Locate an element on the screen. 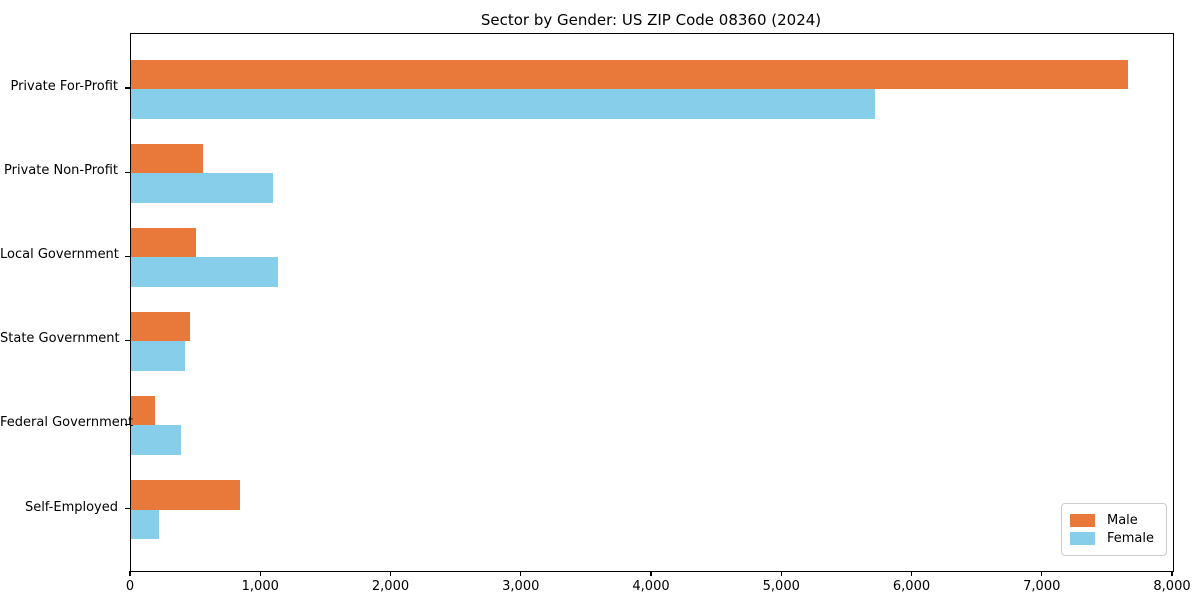 The image size is (1200, 600). legend-swatch-male is located at coordinates (1082, 520).